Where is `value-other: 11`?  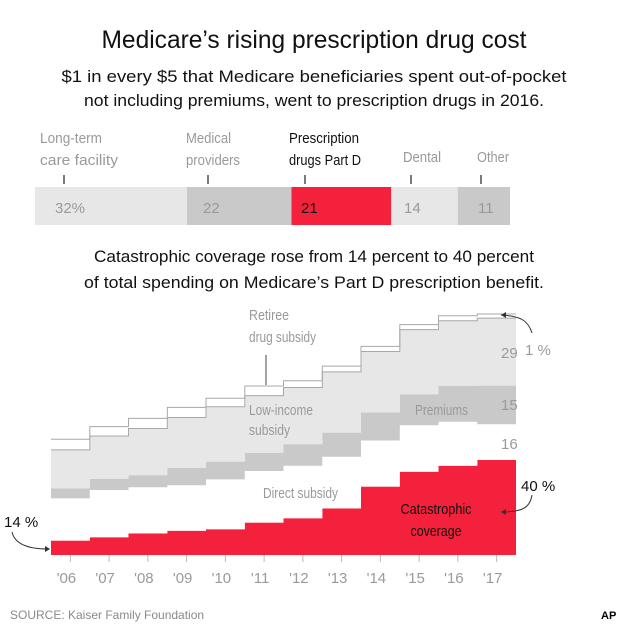
value-other: 11 is located at coordinates (486, 208).